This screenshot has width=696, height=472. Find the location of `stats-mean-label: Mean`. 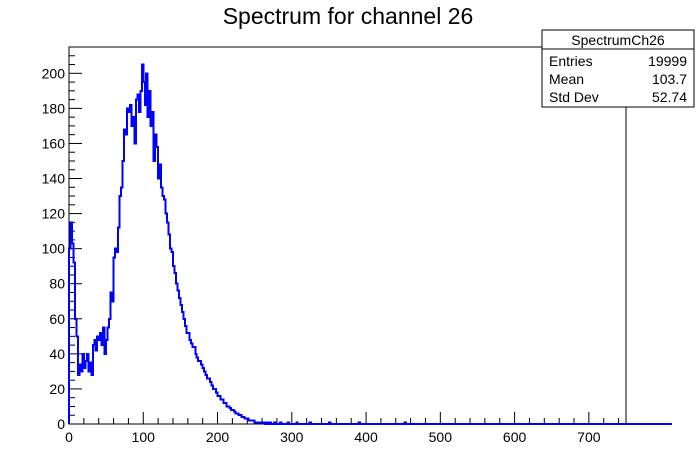

stats-mean-label: Mean is located at coordinates (566, 79).